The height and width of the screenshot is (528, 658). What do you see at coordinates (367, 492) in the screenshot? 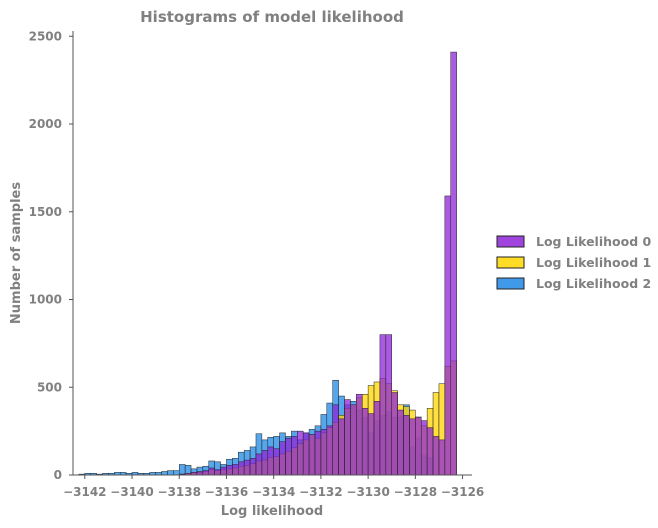
I see `x-tick-label: −3130` at bounding box center [367, 492].